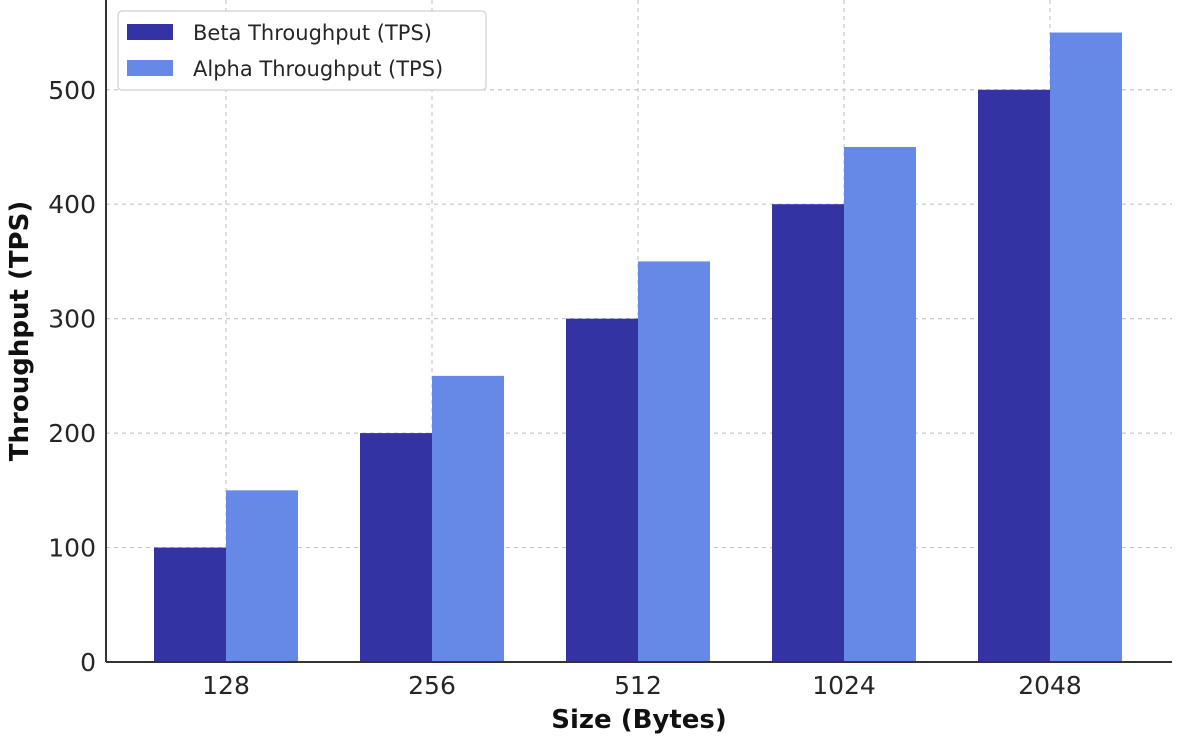 Image resolution: width=1182 pixels, height=744 pixels. I want to click on legend-swatch-beta, so click(150, 32).